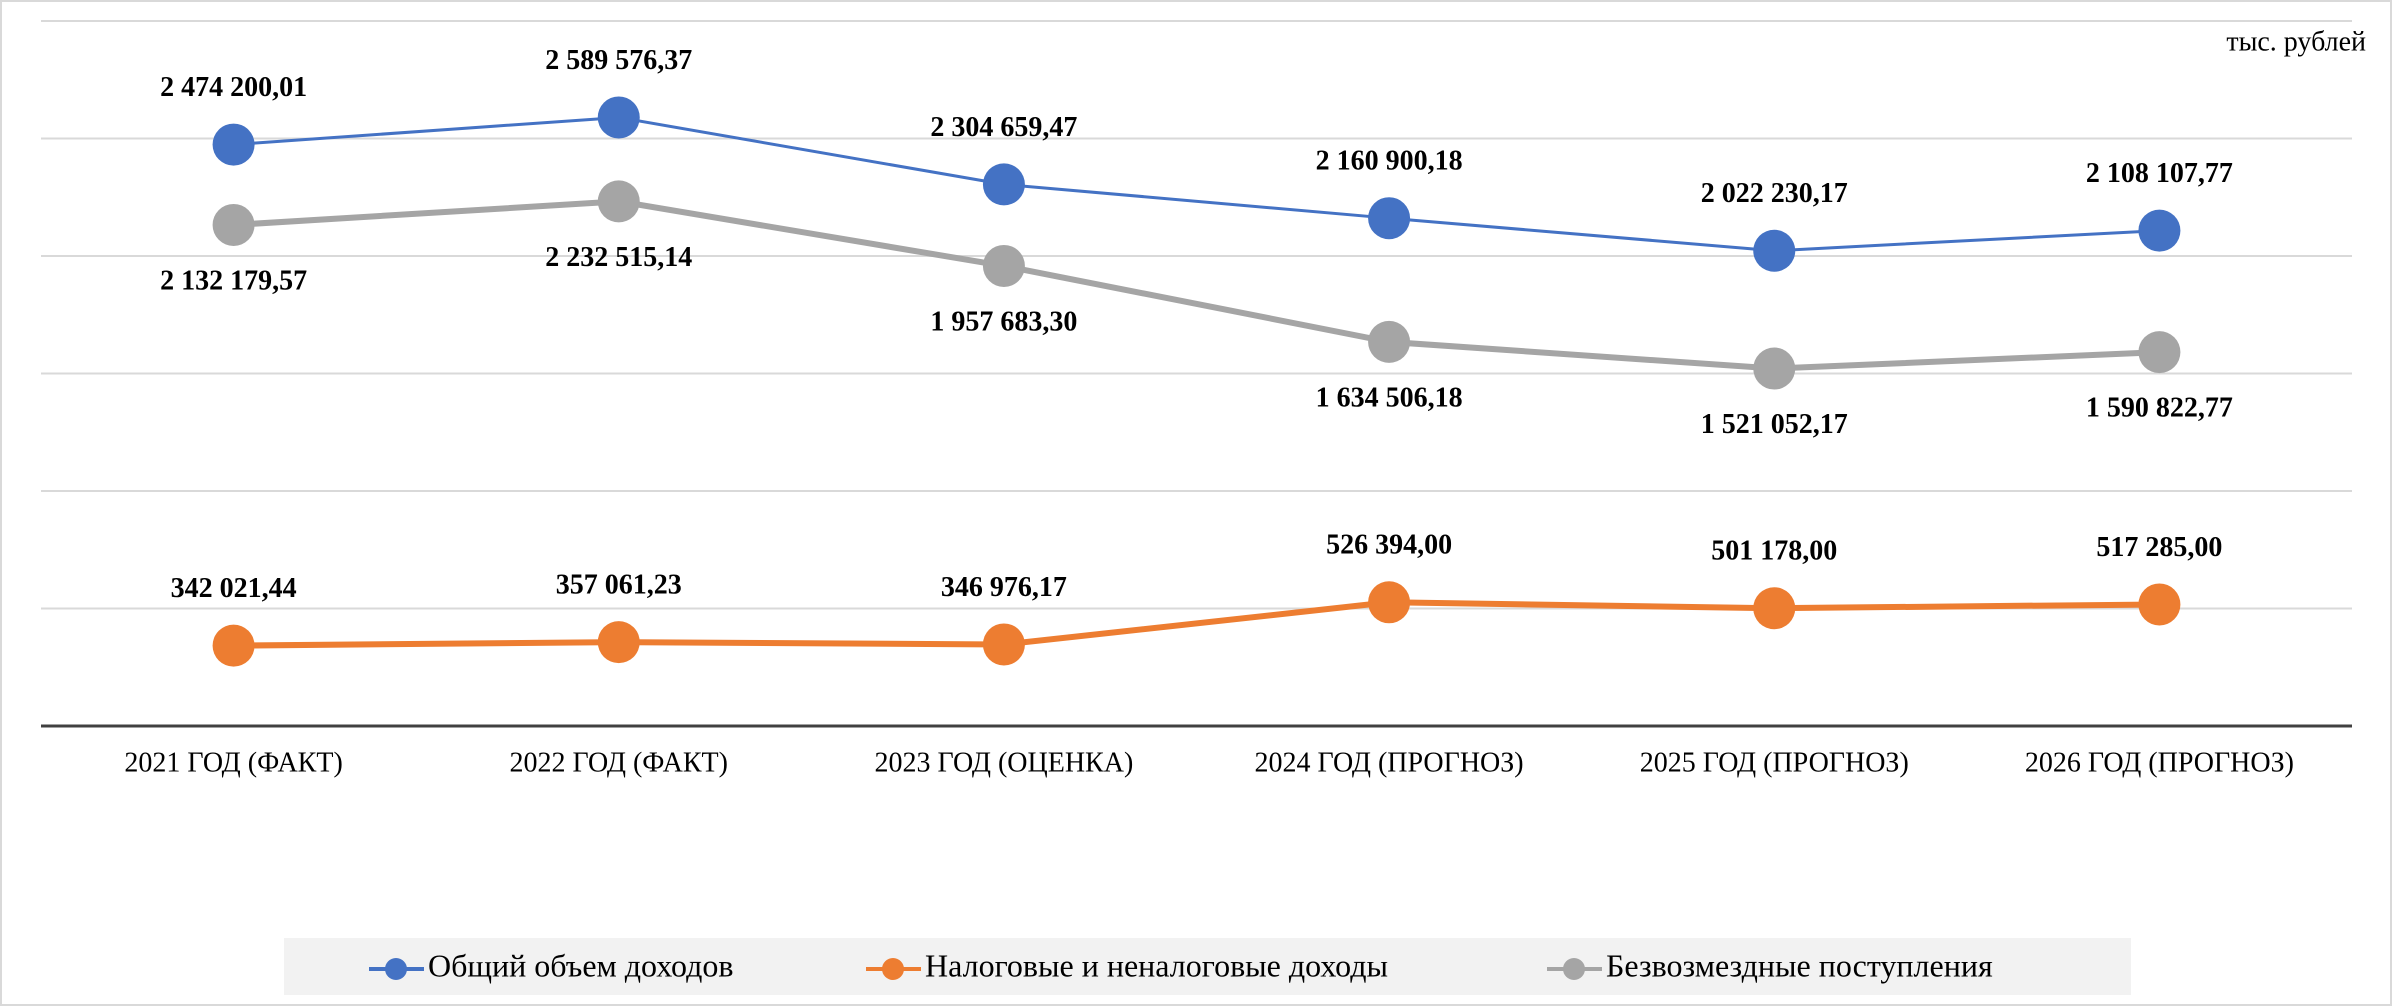 The width and height of the screenshot is (2392, 1006). Describe the element at coordinates (234, 588) in the screenshot. I see `data-label: 342 021,44` at that location.